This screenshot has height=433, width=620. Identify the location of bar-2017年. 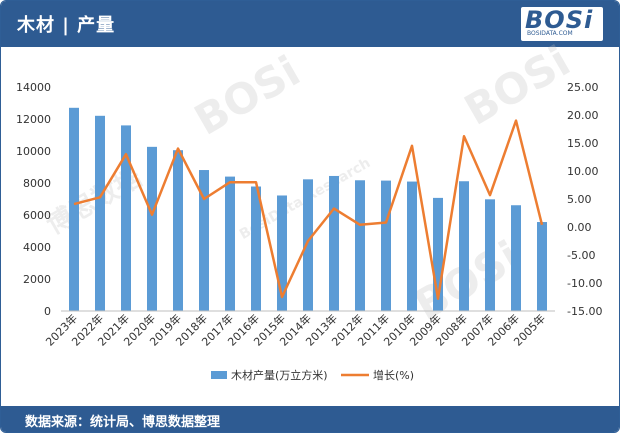
(230, 243).